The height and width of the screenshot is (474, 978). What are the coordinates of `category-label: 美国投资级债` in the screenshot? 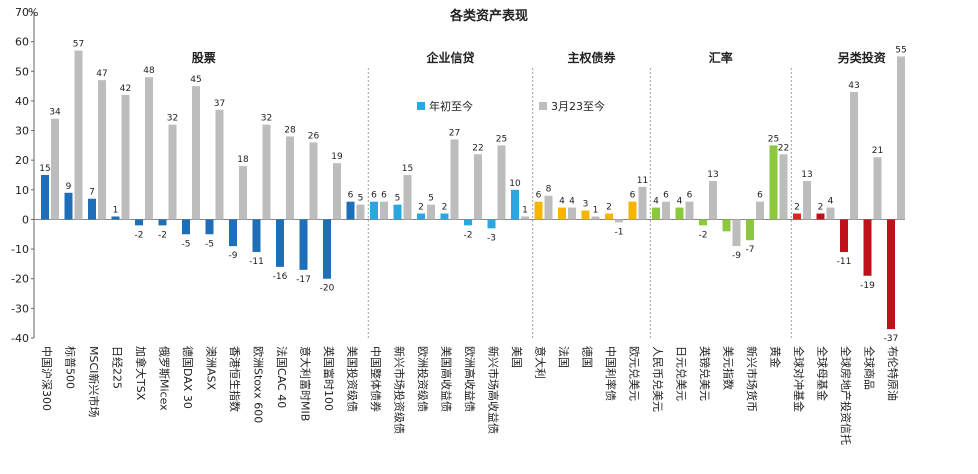 It's located at (353, 379).